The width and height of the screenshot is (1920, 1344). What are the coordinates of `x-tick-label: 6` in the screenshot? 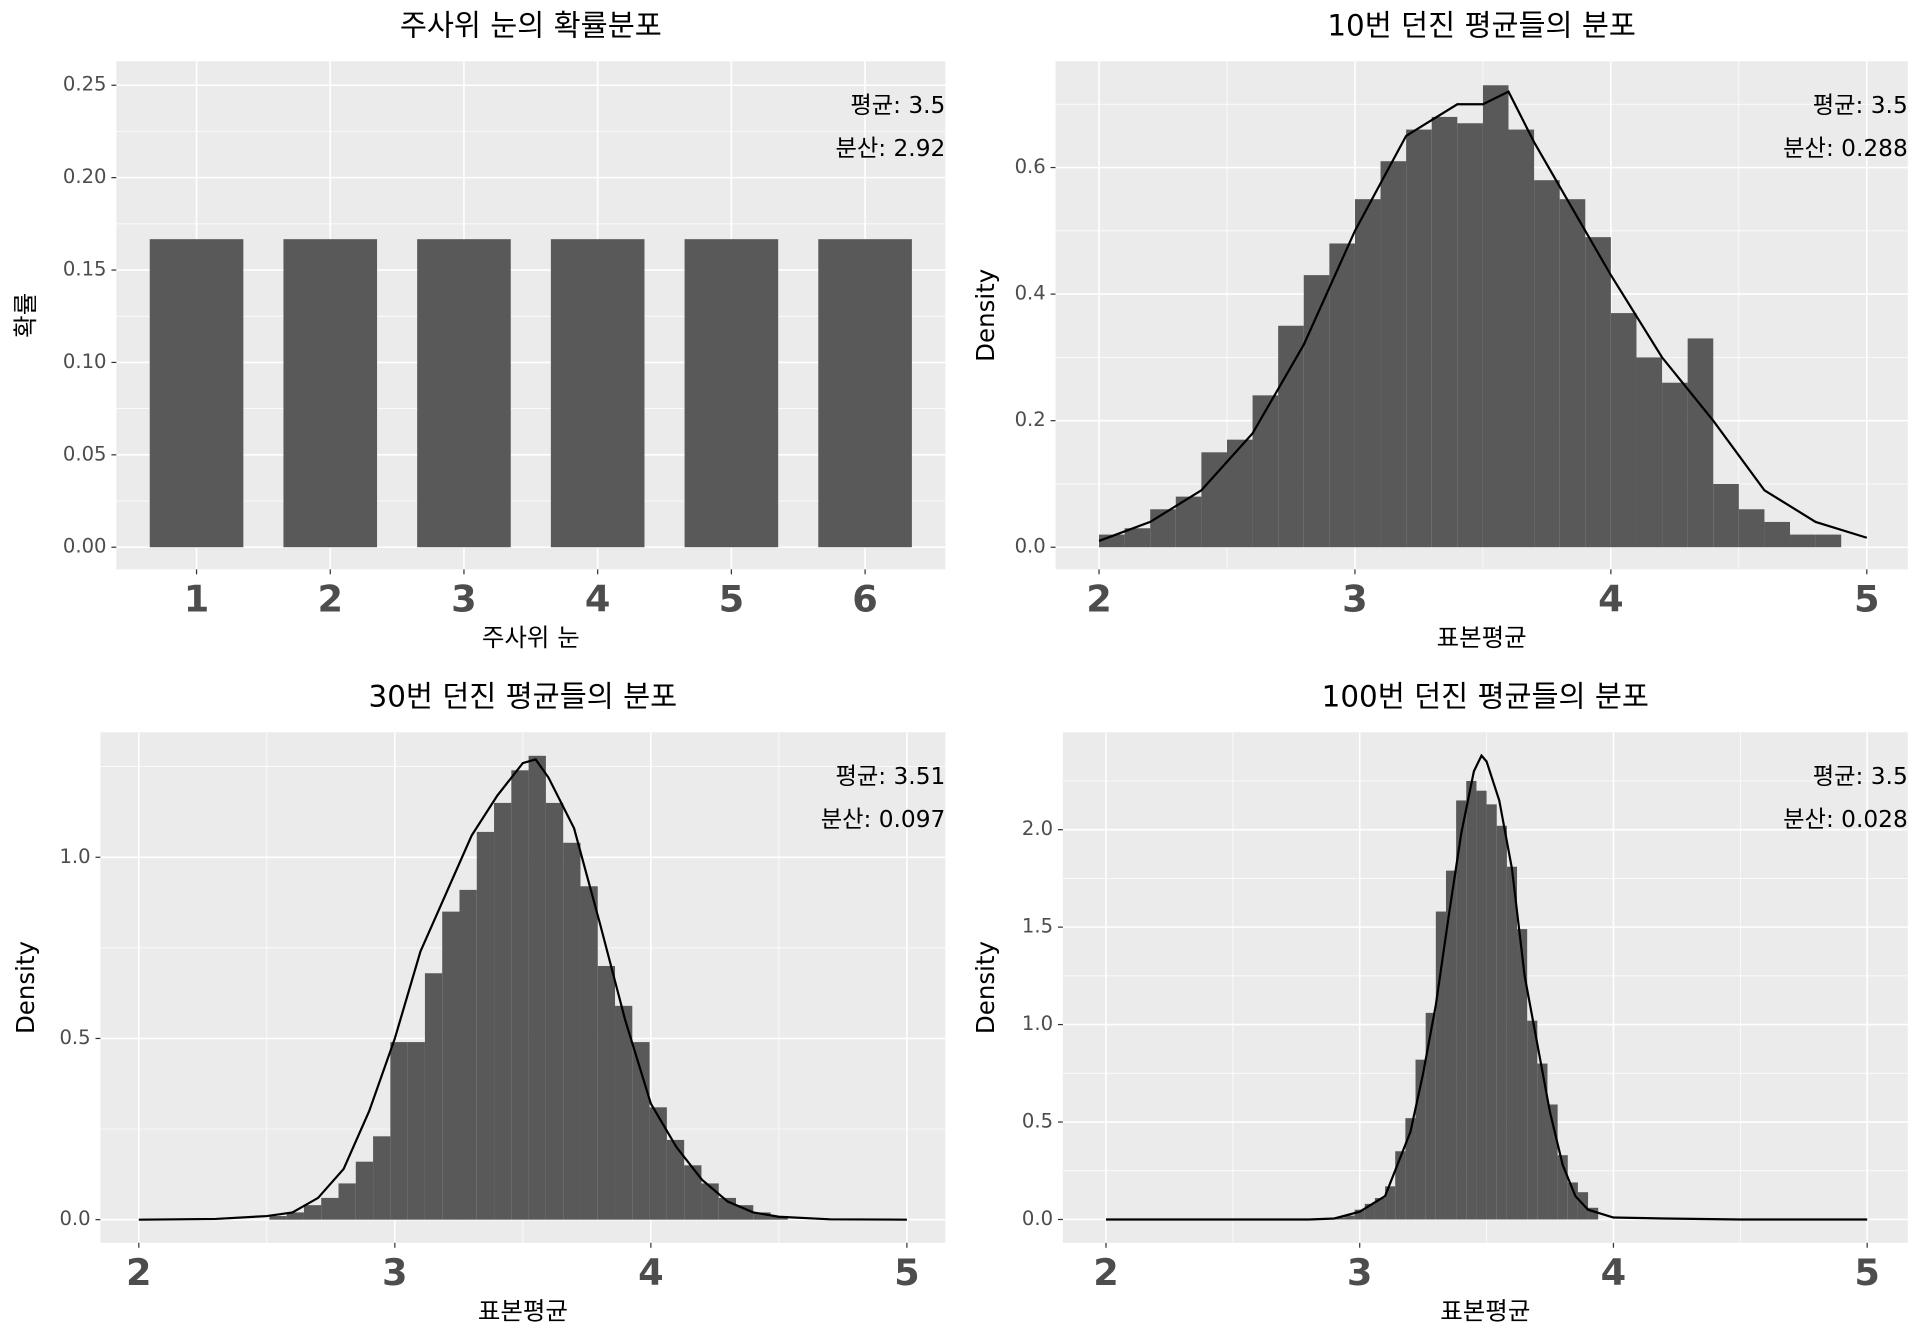 It's located at (865, 599).